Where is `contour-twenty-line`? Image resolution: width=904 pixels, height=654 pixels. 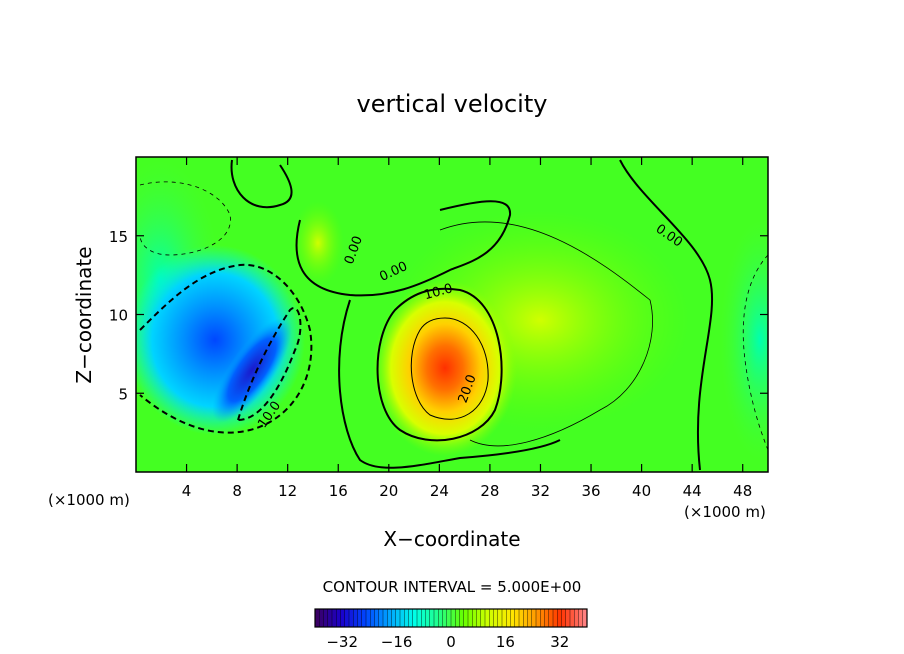
contour-twenty-line is located at coordinates (449, 368).